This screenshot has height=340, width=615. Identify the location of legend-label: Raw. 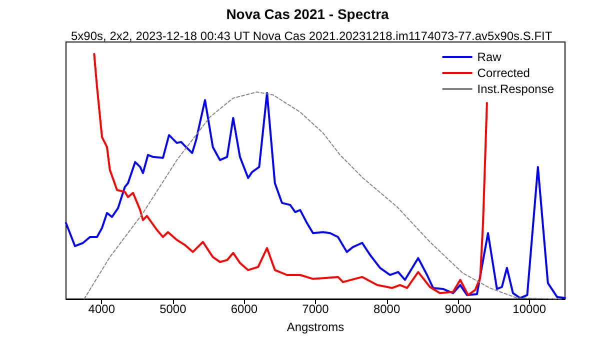
(489, 57).